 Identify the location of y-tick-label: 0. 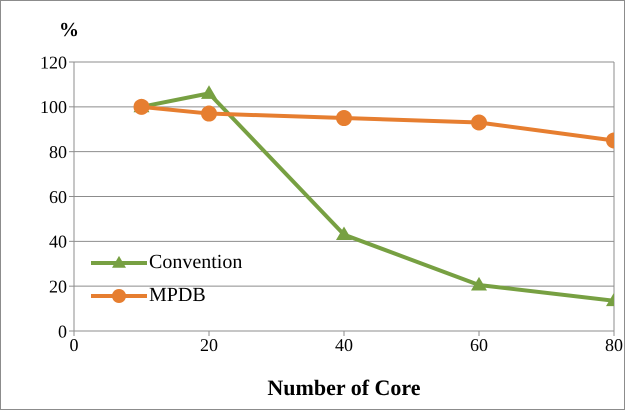
(62, 331).